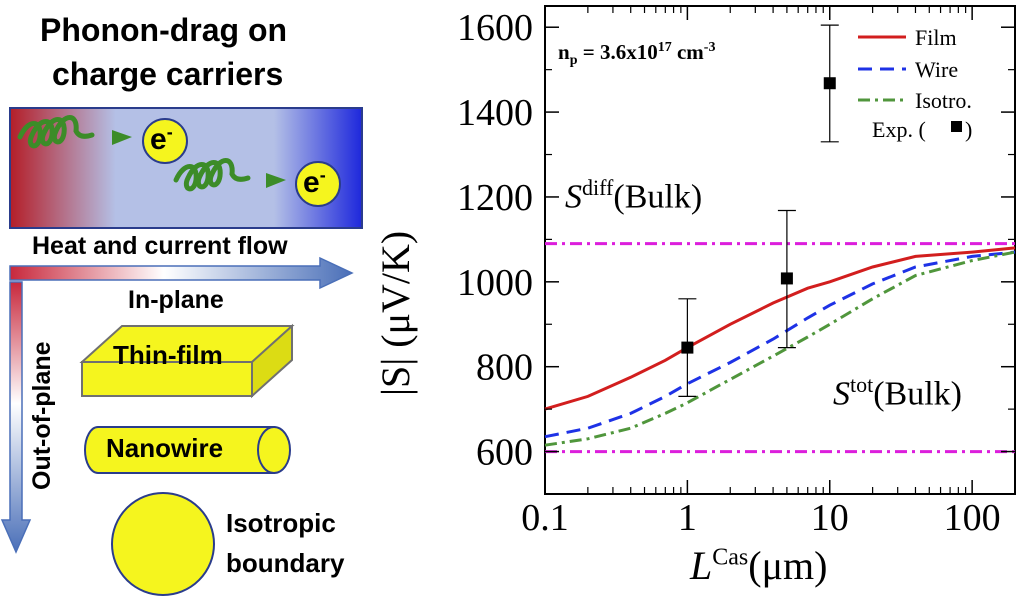  I want to click on carrier-density-label: np = 3.6x1017 cm-3, so click(637, 54).